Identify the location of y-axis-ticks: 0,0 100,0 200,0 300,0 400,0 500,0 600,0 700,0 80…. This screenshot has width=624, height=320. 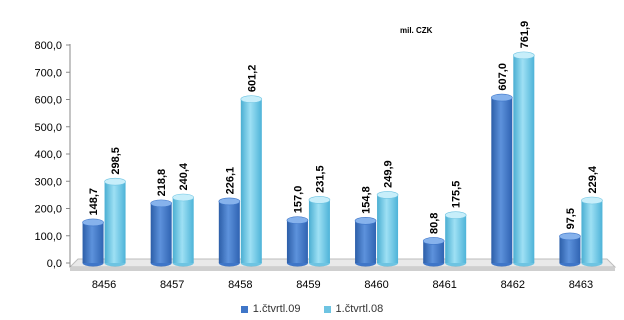
(52, 155).